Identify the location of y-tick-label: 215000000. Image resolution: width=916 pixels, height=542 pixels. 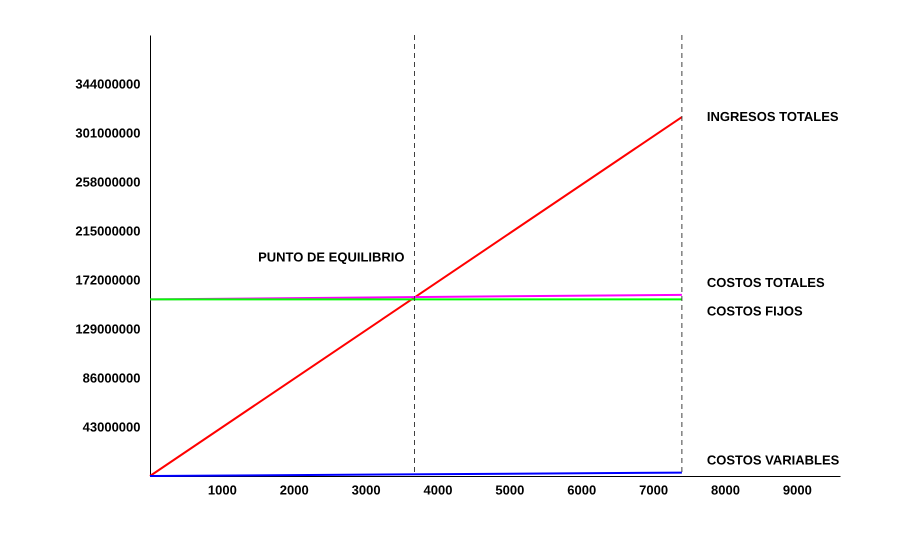
(107, 231).